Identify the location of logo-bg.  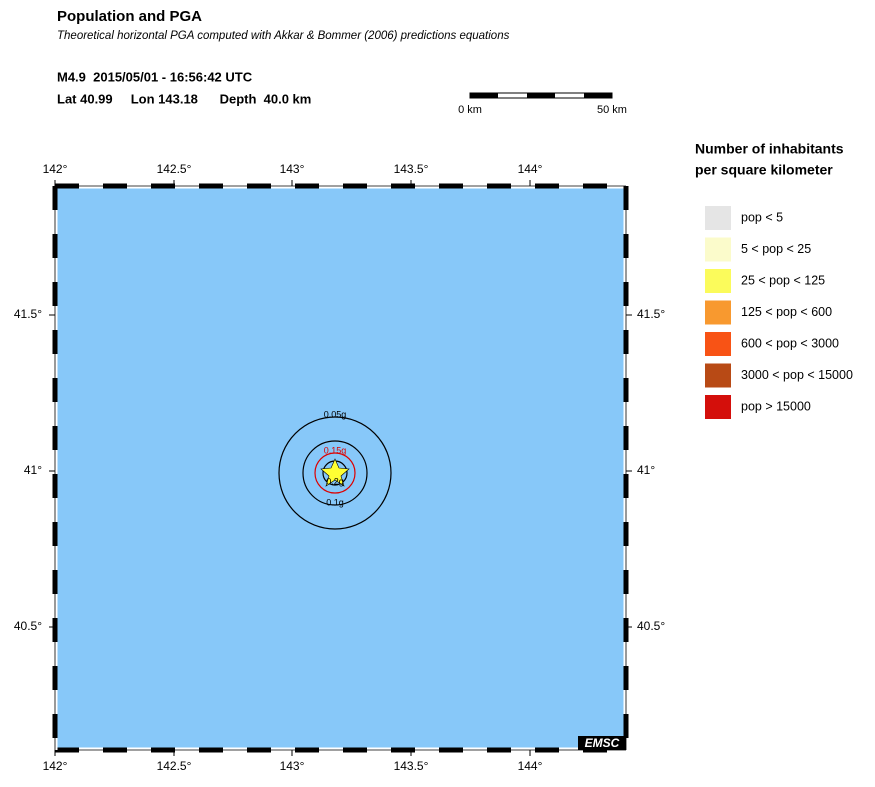
(602, 743).